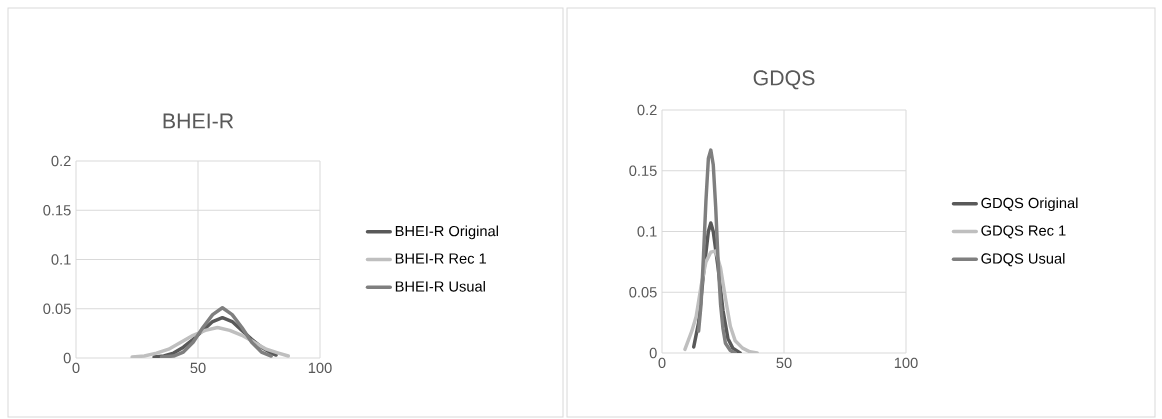  Describe the element at coordinates (446, 232) in the screenshot. I see `legend-label: BHEI-R Original` at that location.